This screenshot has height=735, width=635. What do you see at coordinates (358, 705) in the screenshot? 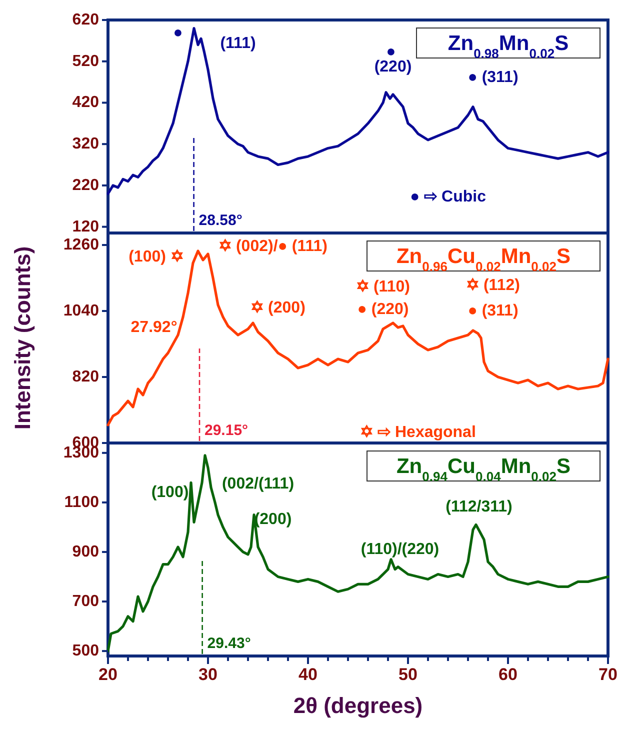
I see `x-axis-title: 2θ (degrees)` at bounding box center [358, 705].